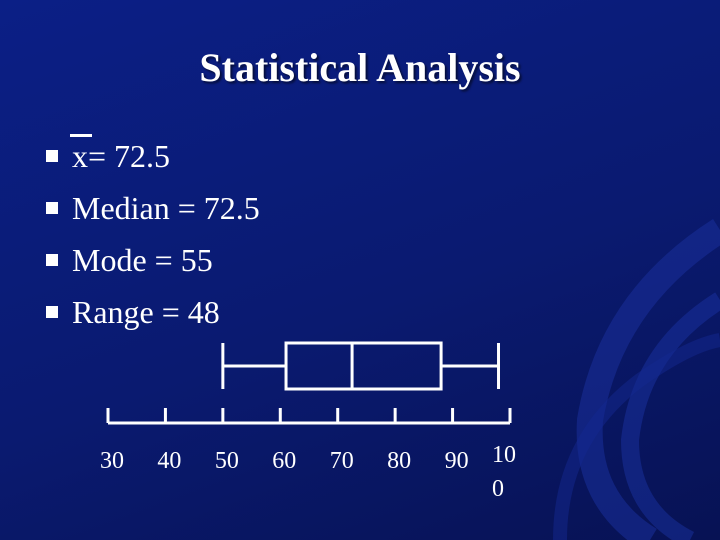 This screenshot has width=720, height=540. I want to click on tick-label: 0, so click(498, 489).